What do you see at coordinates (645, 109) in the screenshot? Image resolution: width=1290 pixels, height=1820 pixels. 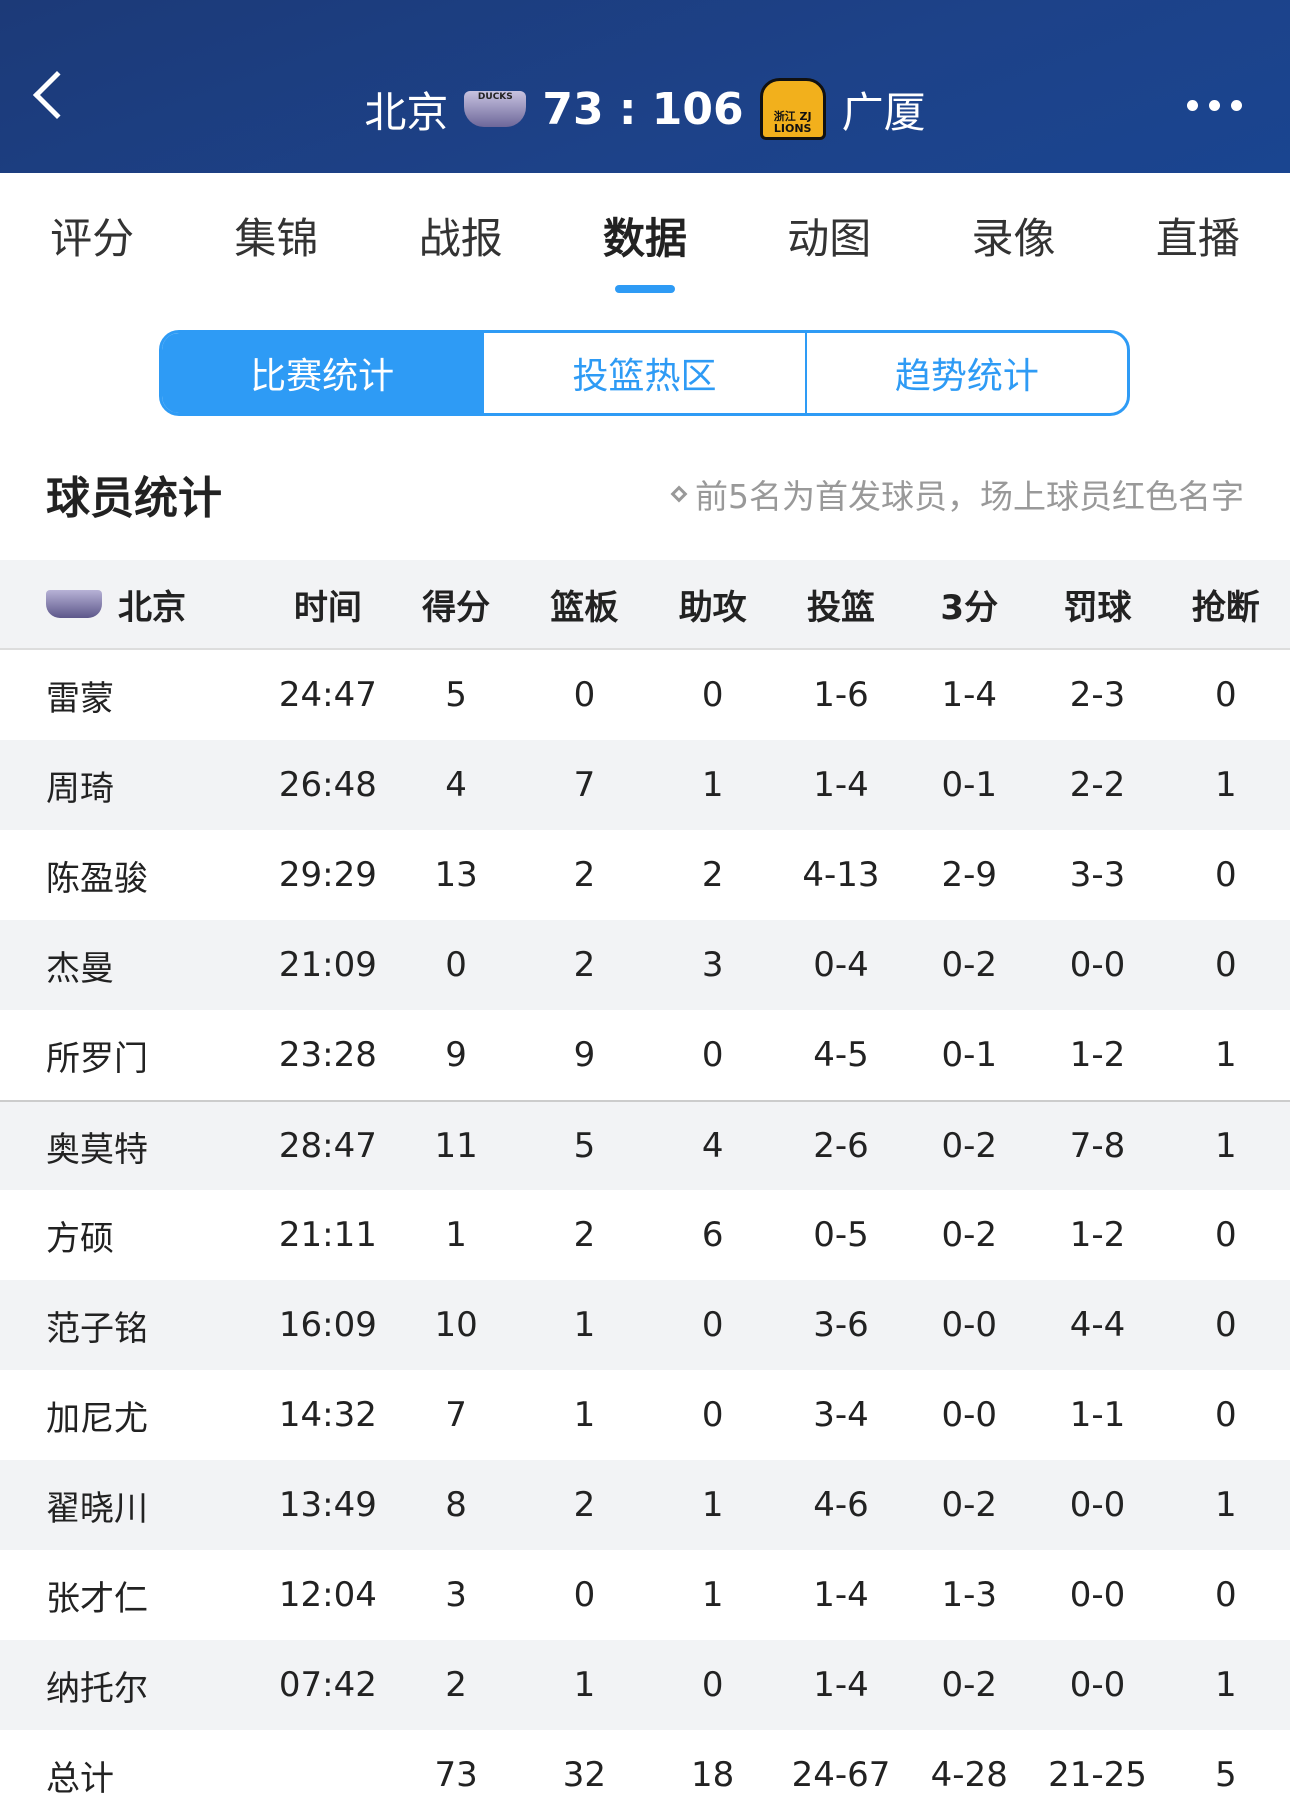 I see `scoreboard: 北京 DUCKS 73 : 106 浙江 ZJ LIONS 广厦` at bounding box center [645, 109].